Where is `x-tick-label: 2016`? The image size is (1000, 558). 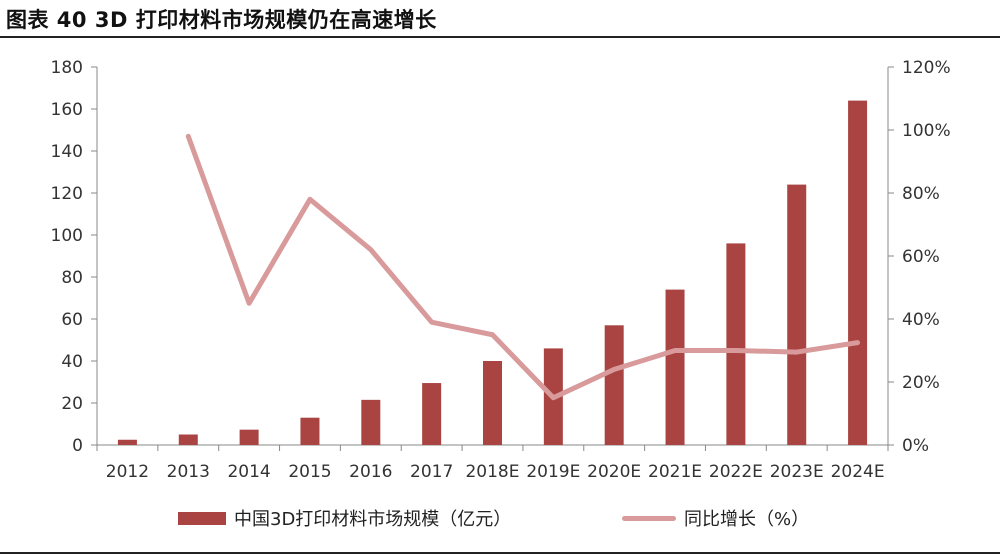
x-tick-label: 2016 is located at coordinates (370, 472).